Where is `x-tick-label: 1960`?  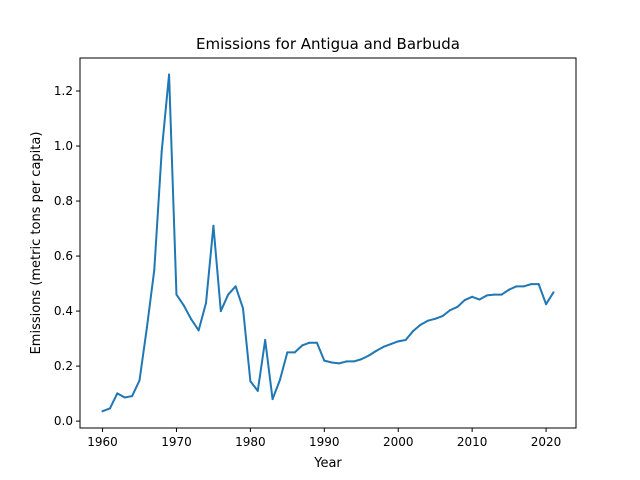 x-tick-label: 1960 is located at coordinates (102, 442).